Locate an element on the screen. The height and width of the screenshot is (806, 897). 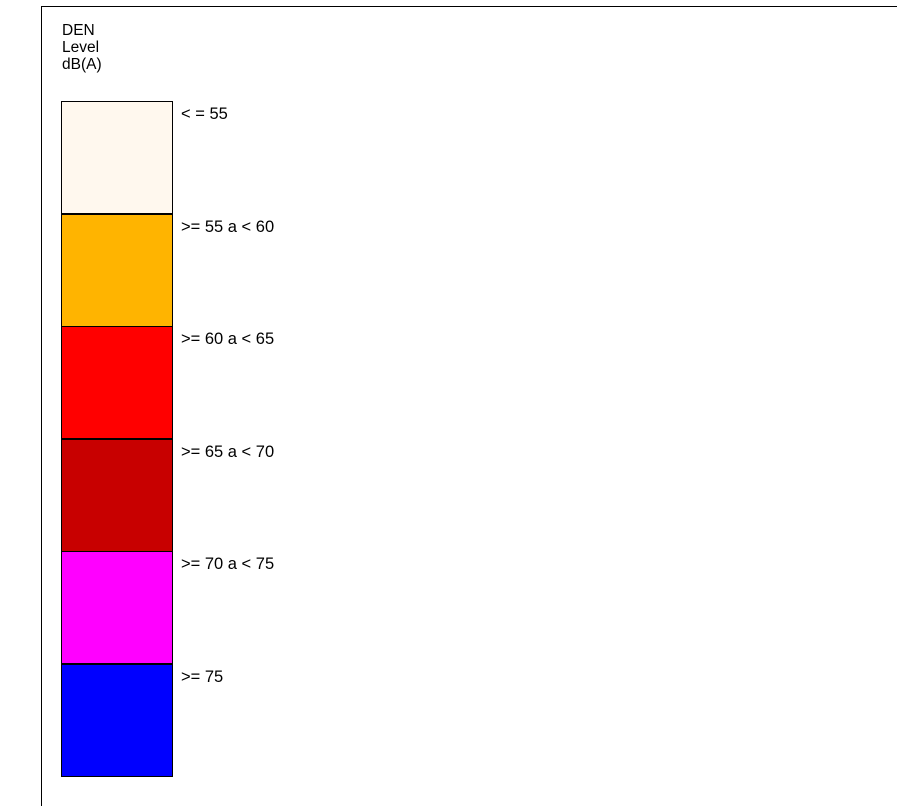
legend-label: >= 55 a < 60 is located at coordinates (228, 226).